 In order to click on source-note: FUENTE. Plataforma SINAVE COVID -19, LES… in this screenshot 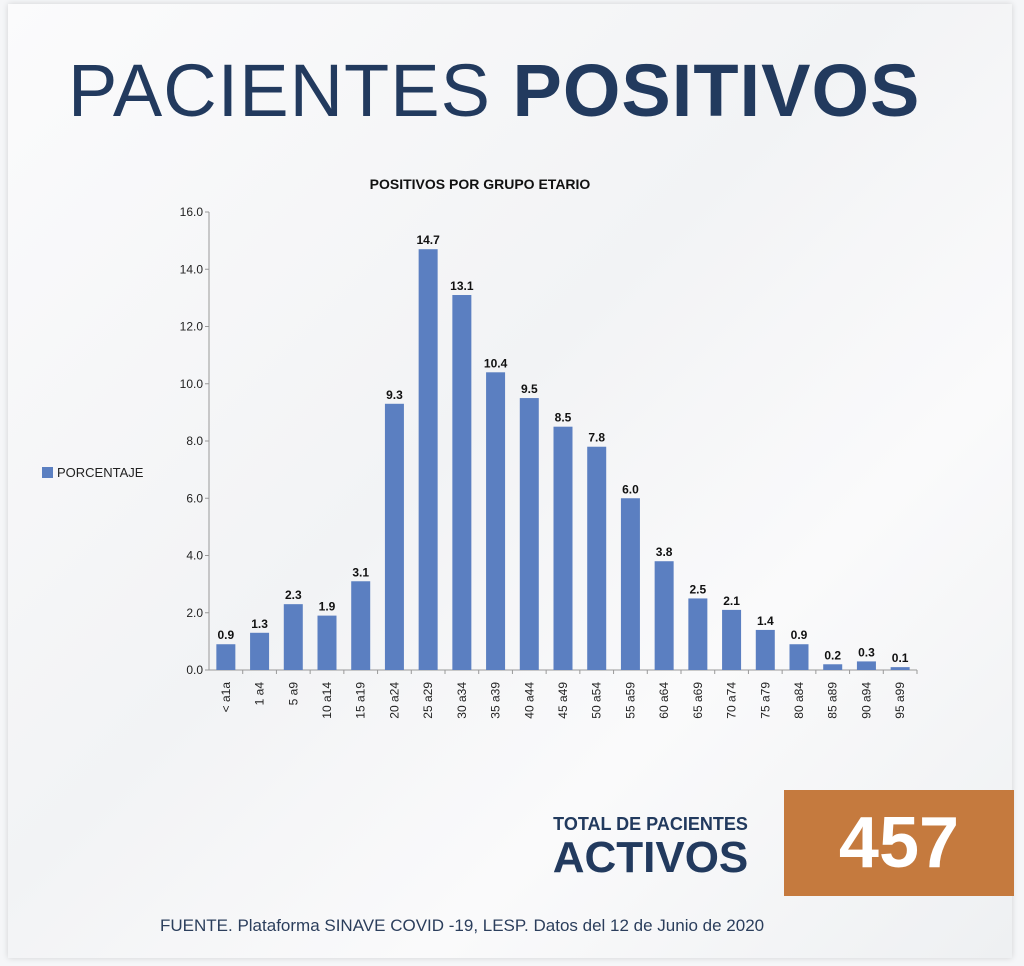, I will do `click(462, 925)`.